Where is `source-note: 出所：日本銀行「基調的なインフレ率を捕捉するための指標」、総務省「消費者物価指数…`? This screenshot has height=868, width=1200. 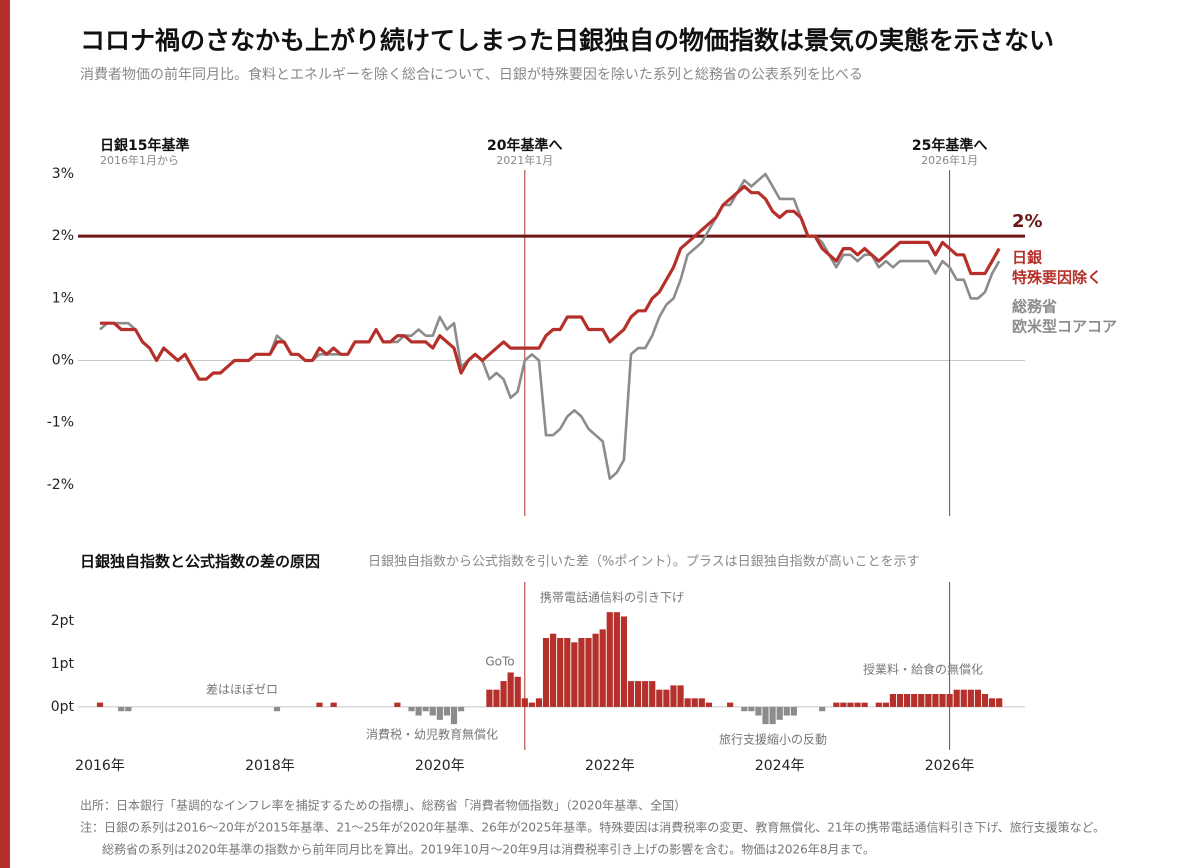
source-note: 出所：日本銀行「基調的なインフレ率を捕捉するための指標」、総務省「消費者物価指数… is located at coordinates (383, 805).